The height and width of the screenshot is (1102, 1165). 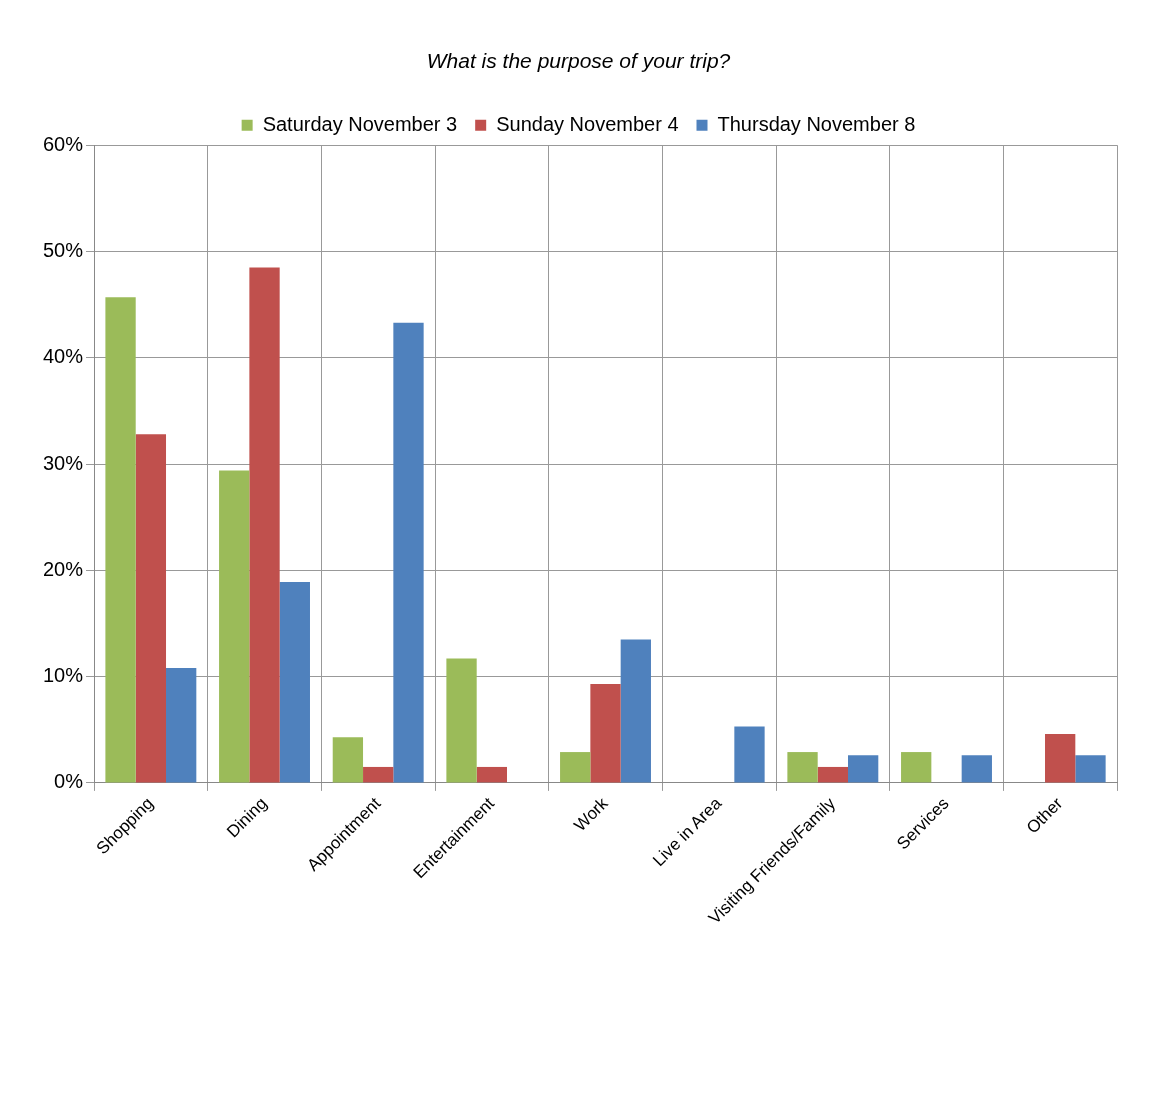 I want to click on legend-label: Sunday November 4, so click(x=587, y=123).